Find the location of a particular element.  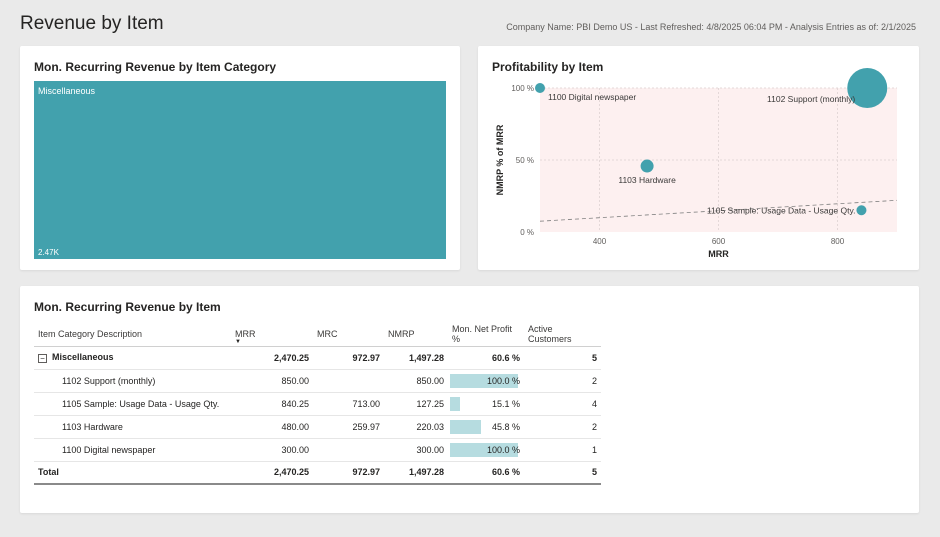

group-mrc: 972.97 is located at coordinates (348, 358).